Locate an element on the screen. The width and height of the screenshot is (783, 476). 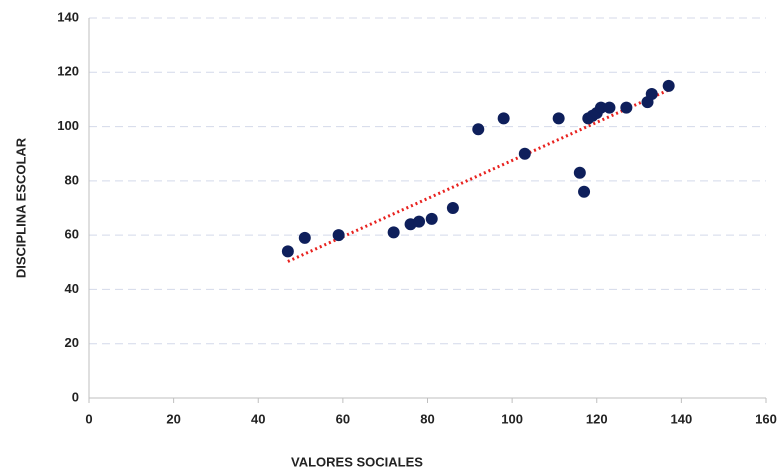
y-tick-label: 0 is located at coordinates (75, 396).